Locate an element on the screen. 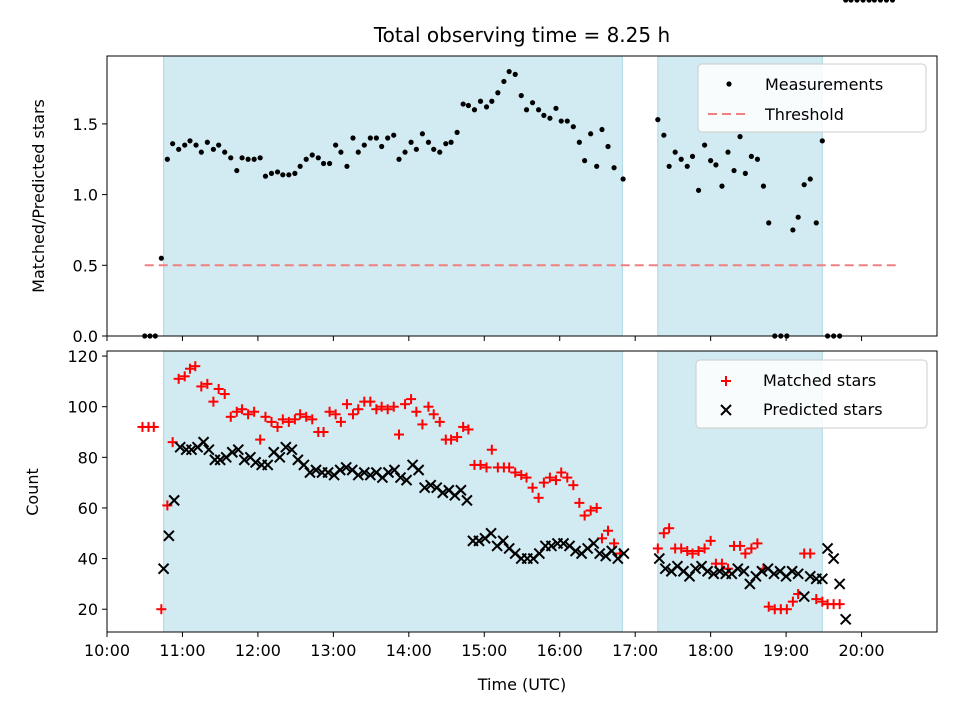  bottom-y-tick-label: 40 is located at coordinates (88, 559).